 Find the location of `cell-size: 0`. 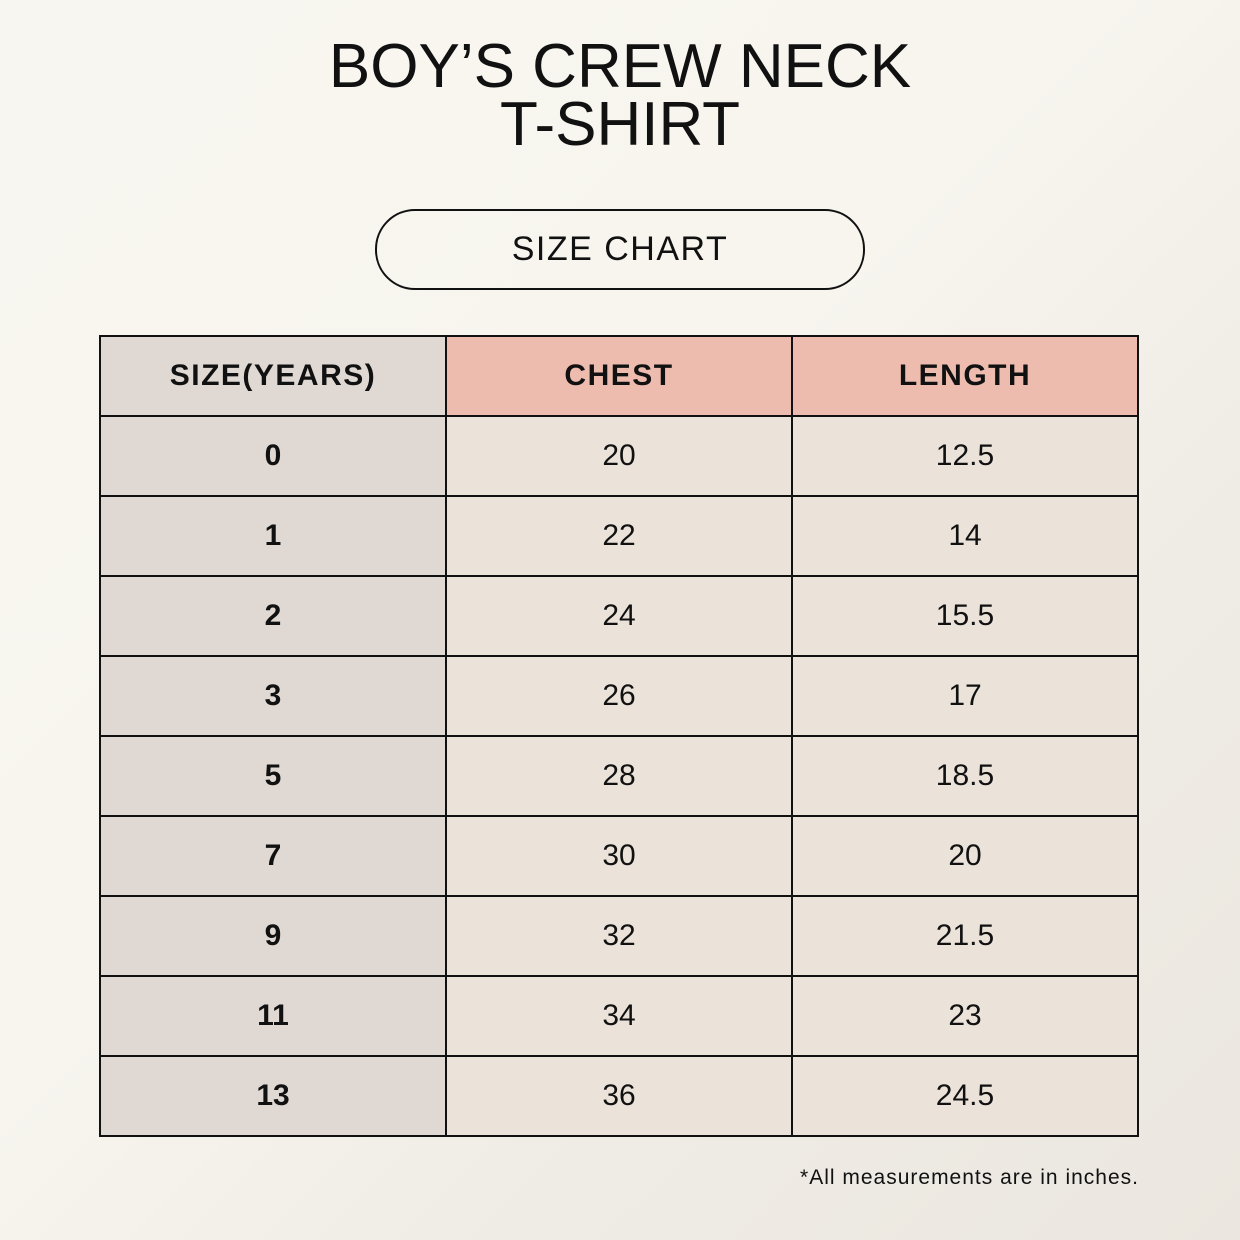

cell-size: 0 is located at coordinates (273, 456).